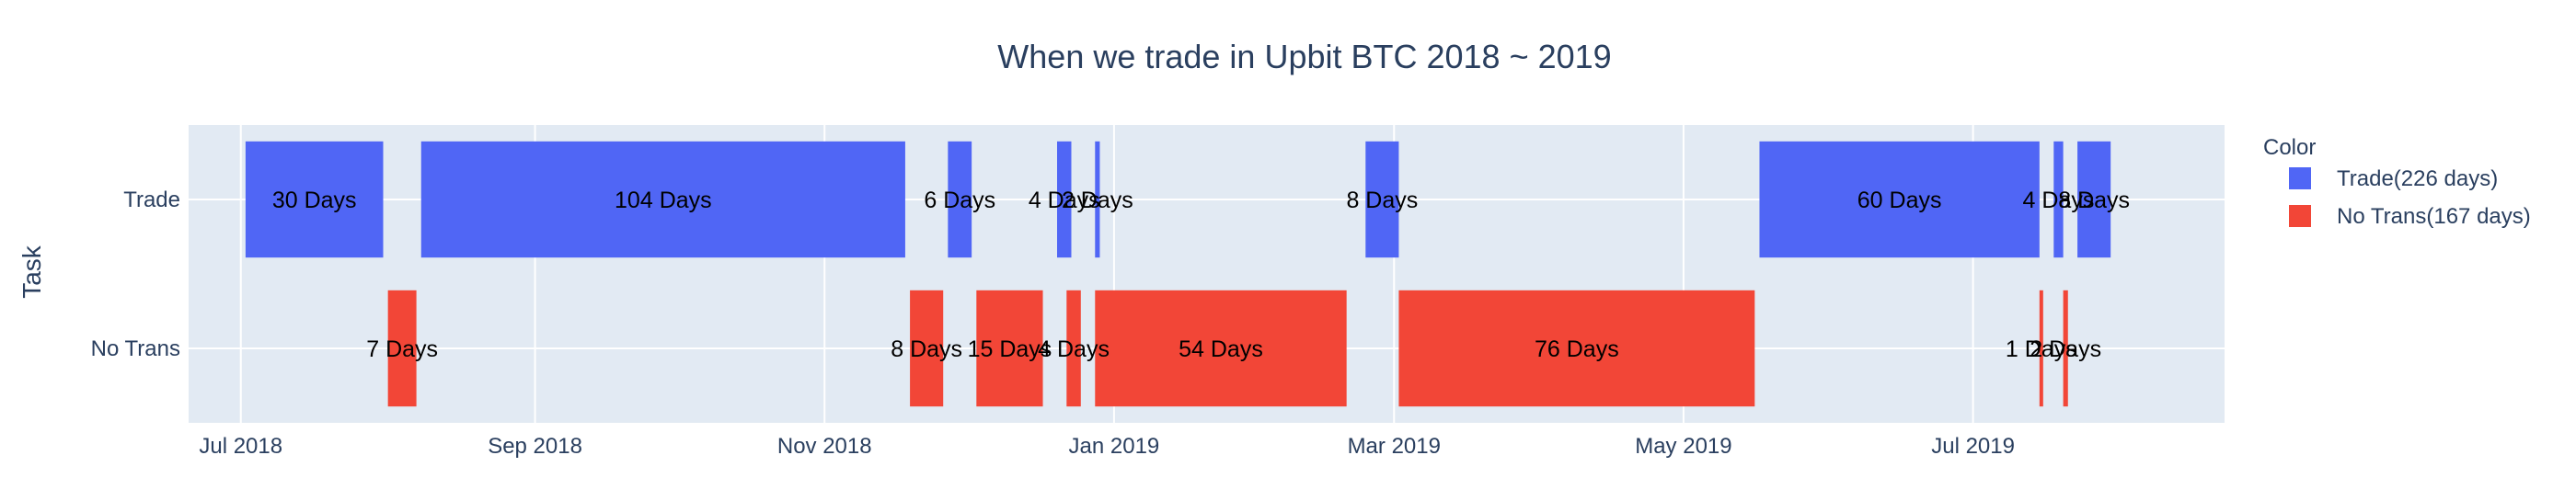 Image resolution: width=2576 pixels, height=478 pixels. I want to click on bar-label: 7 Days, so click(402, 349).